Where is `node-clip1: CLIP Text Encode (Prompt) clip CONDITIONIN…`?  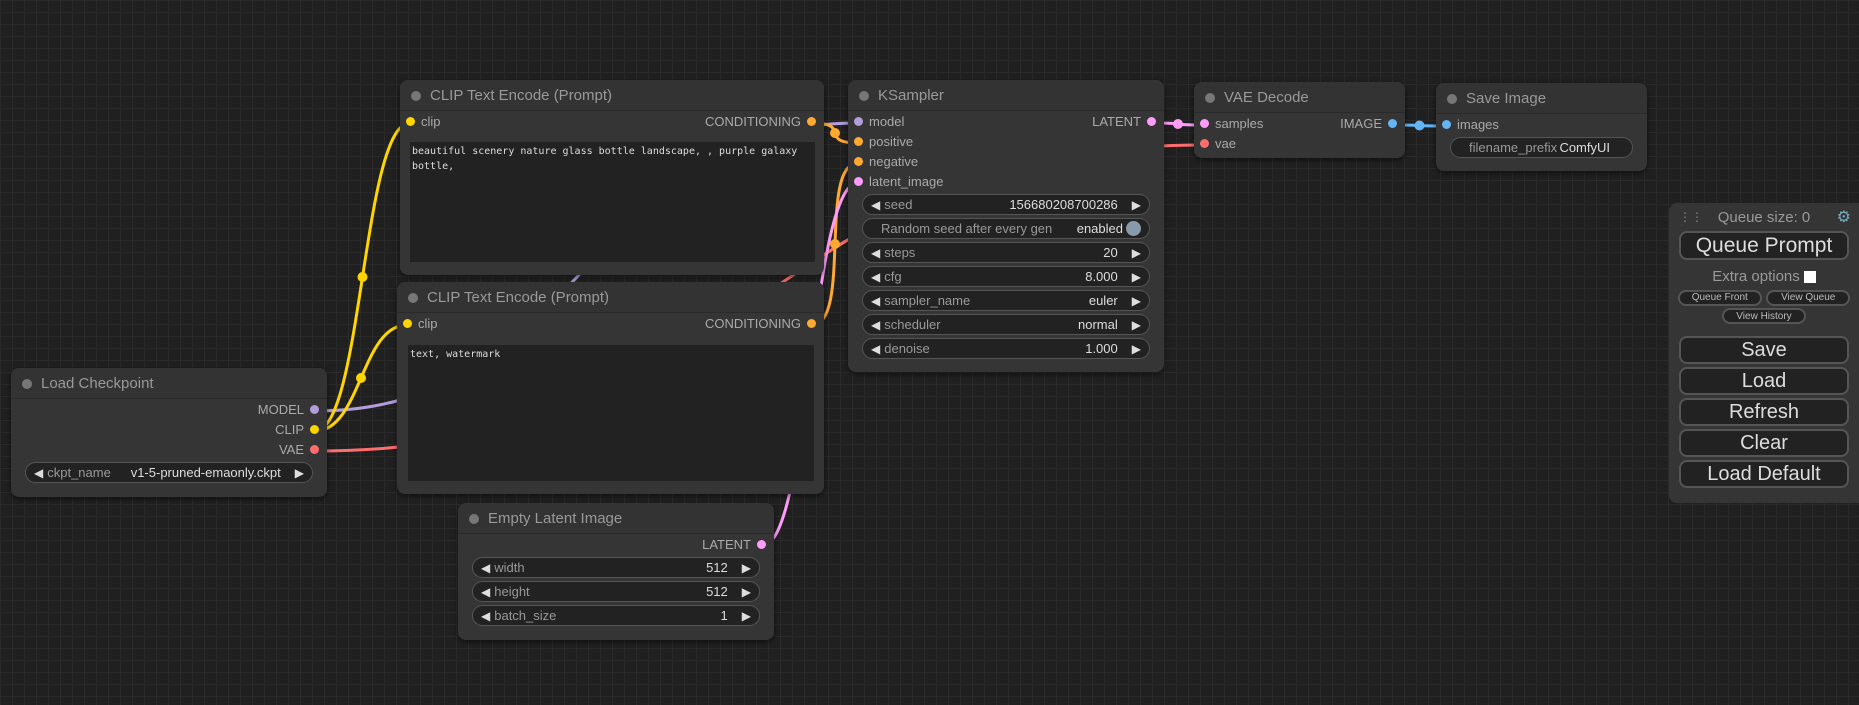
node-clip1: CLIP Text Encode (Prompt) clip CONDITIONIN… is located at coordinates (612, 177).